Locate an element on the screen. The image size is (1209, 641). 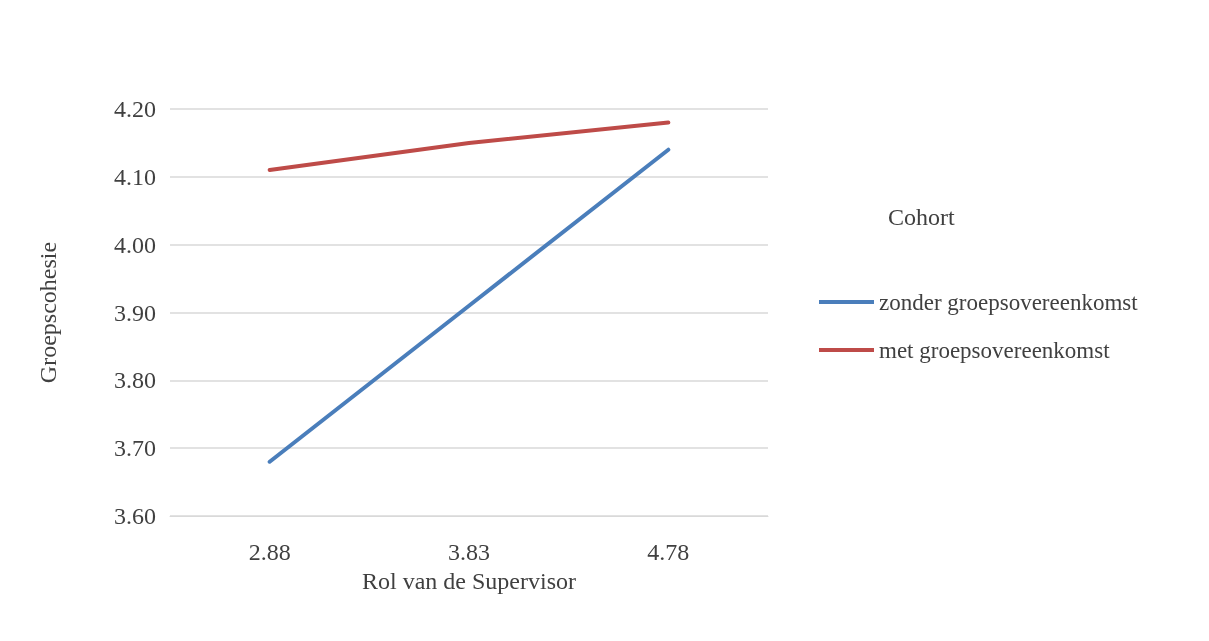
y-tick-label: 4.20 is located at coordinates (135, 109).